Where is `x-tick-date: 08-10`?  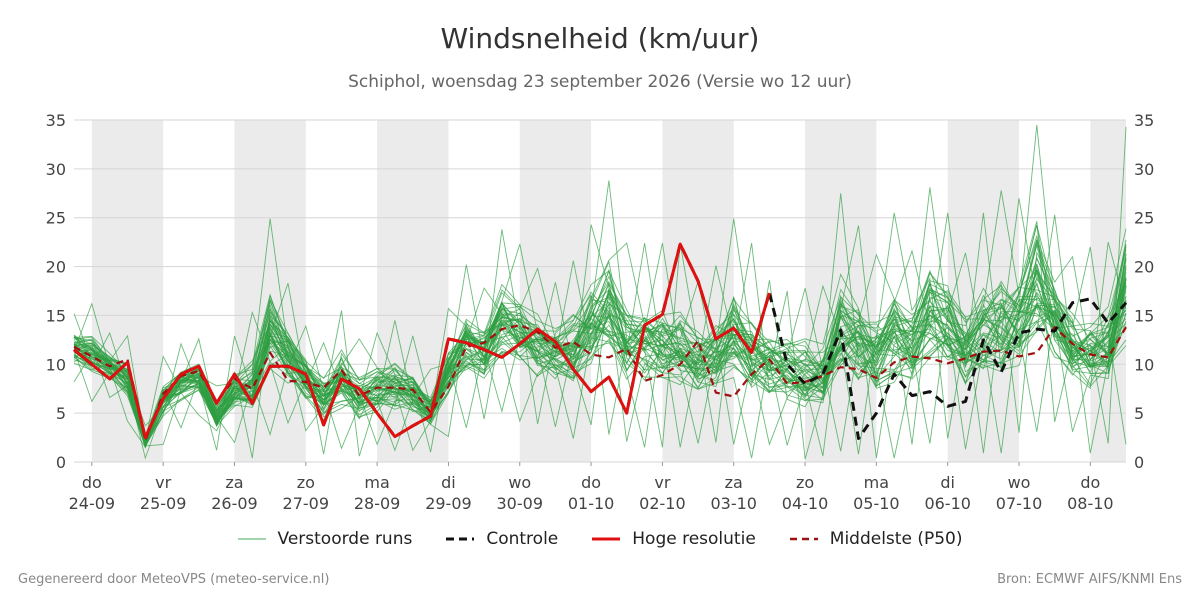 x-tick-date: 08-10 is located at coordinates (1090, 503).